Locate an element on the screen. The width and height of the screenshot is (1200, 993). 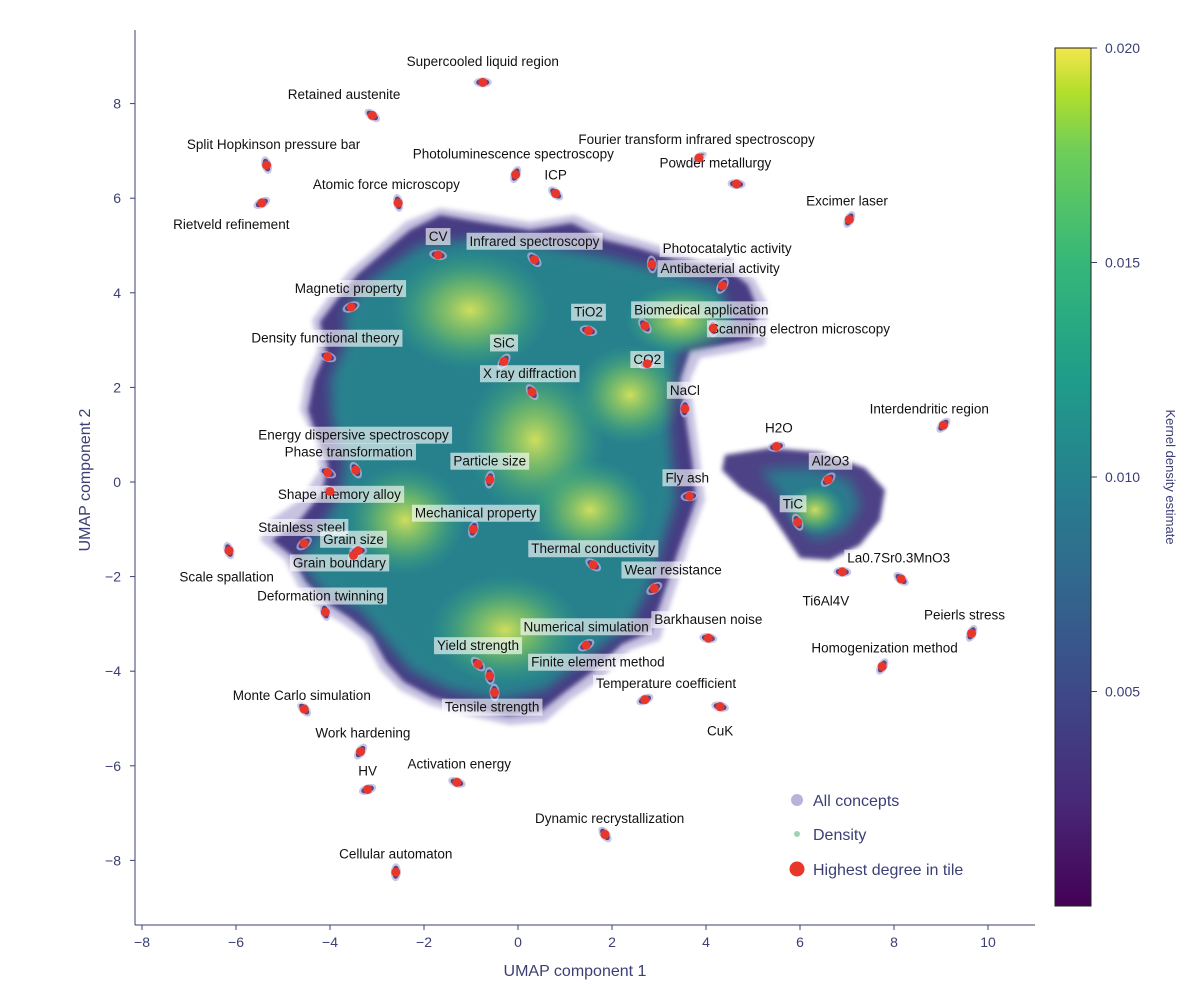
point-label: Barkhausen noise is located at coordinates (708, 619).